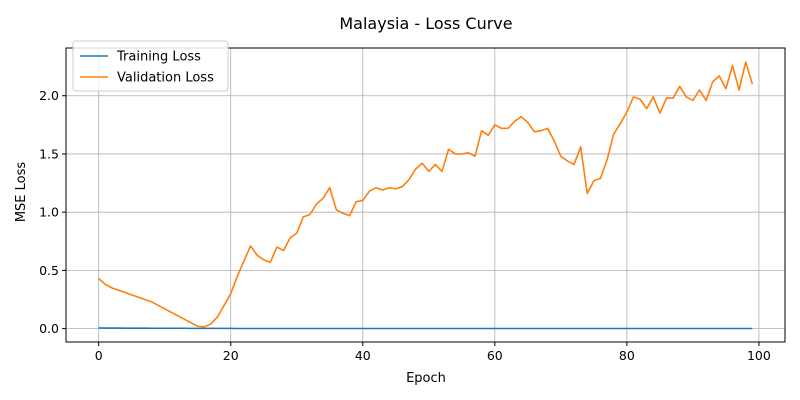 The image size is (800, 400). What do you see at coordinates (99, 355) in the screenshot?
I see `x-tick-label: 0` at bounding box center [99, 355].